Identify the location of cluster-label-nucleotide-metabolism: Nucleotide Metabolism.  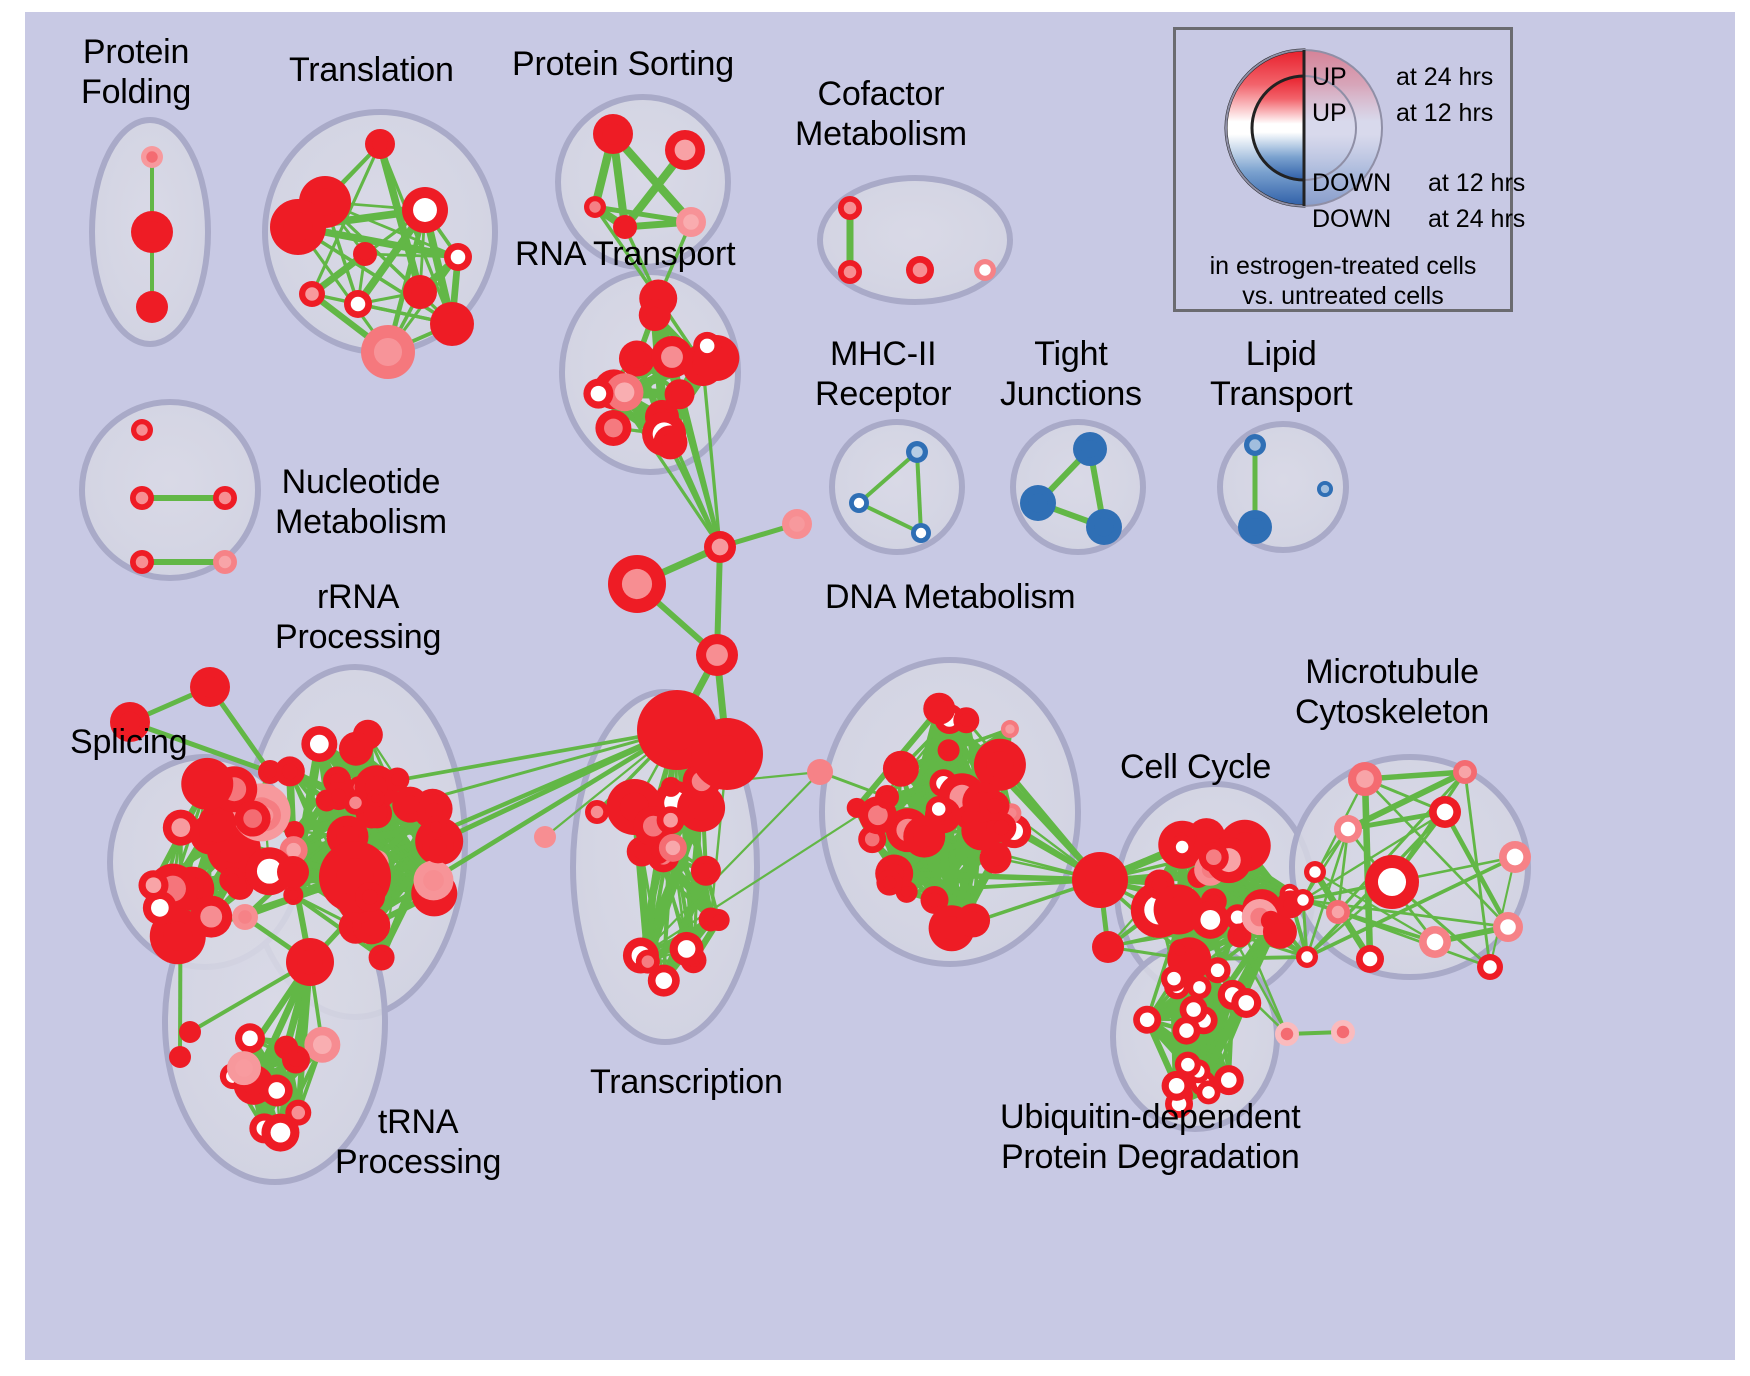
(361, 502).